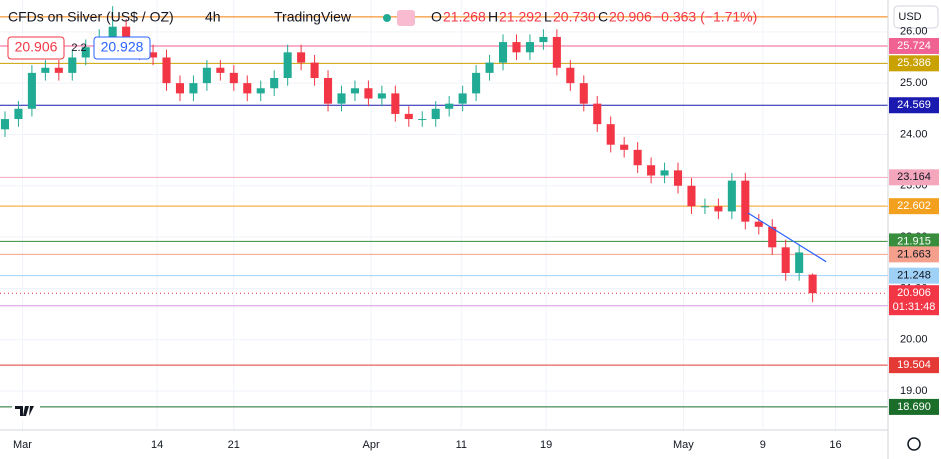 The image size is (941, 459). I want to click on currency: USD, so click(909, 17).